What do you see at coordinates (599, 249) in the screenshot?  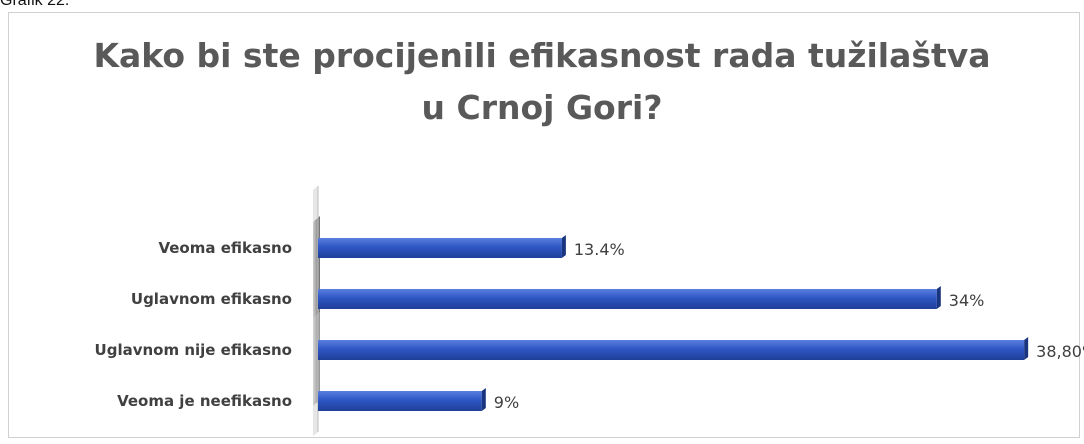 I see `data-label: 13.4%` at bounding box center [599, 249].